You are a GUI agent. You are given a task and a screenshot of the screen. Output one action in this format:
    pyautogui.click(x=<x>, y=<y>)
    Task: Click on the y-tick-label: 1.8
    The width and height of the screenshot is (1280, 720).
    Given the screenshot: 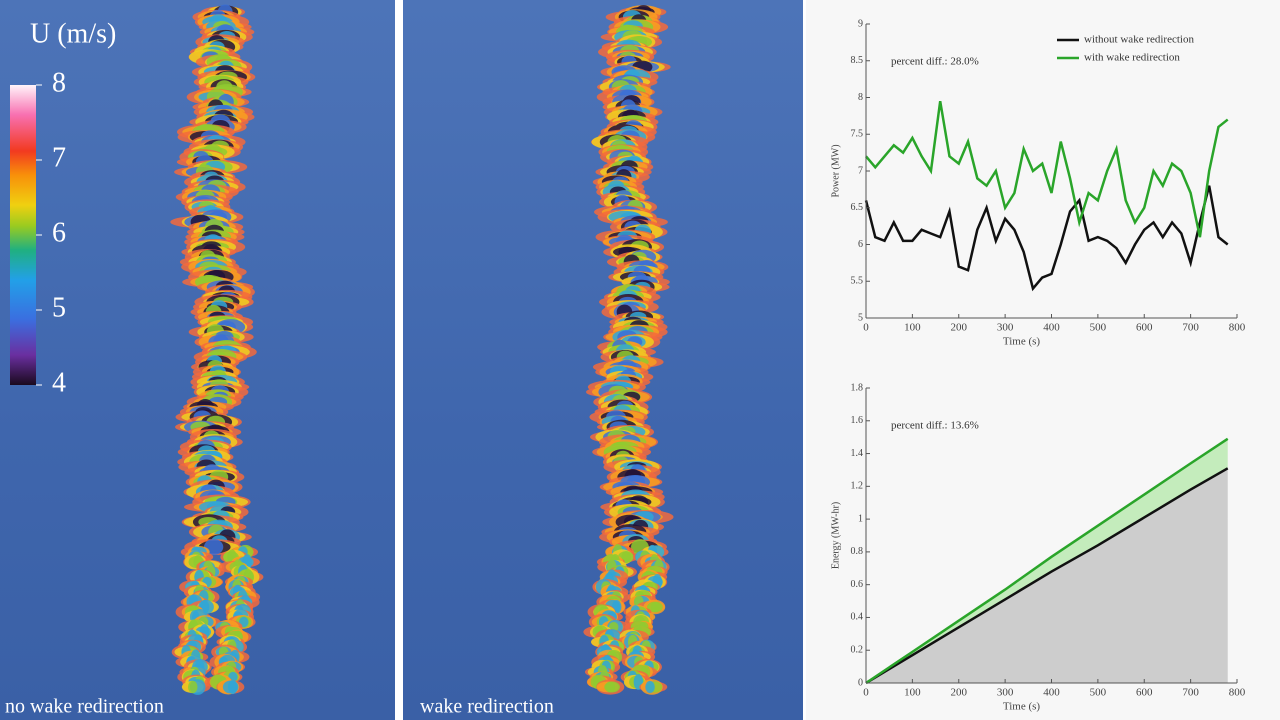 What is the action you would take?
    pyautogui.click(x=857, y=387)
    